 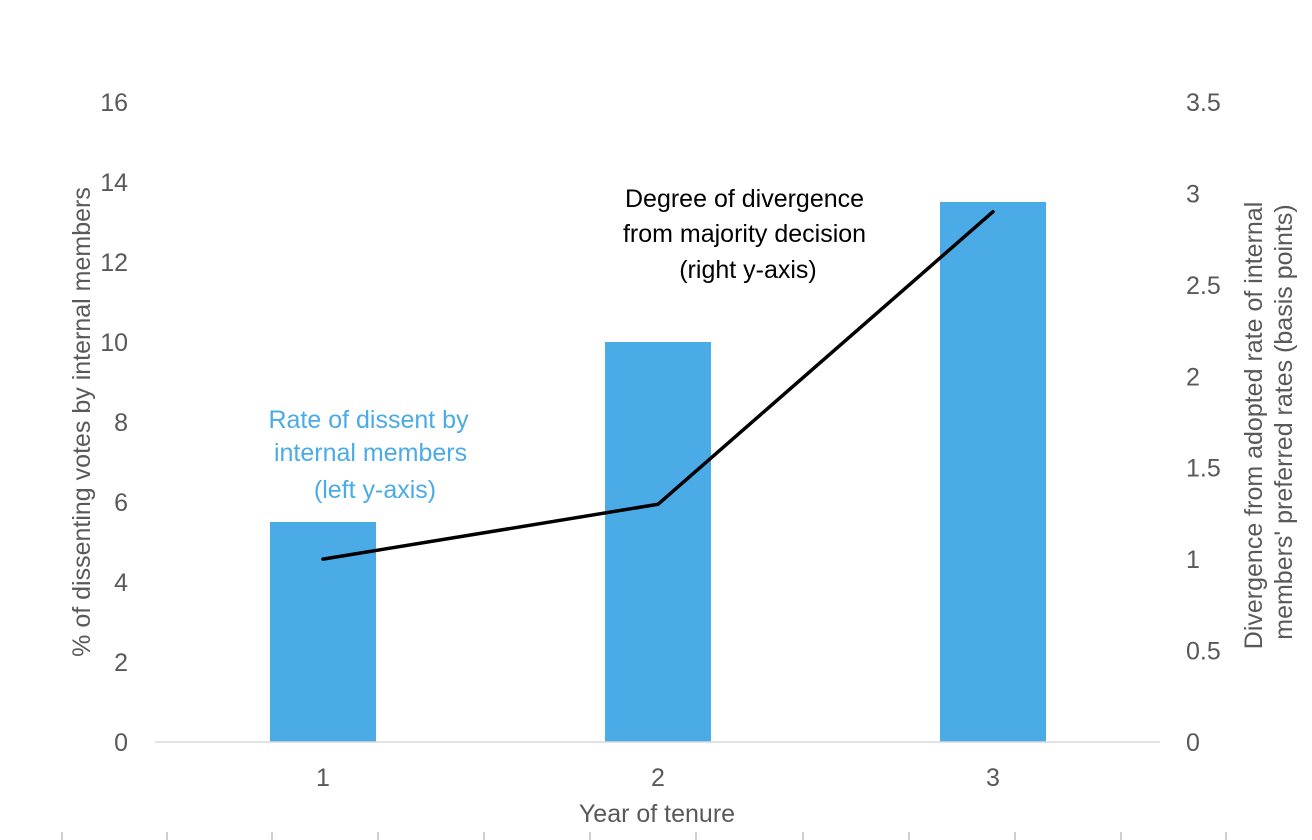 I want to click on left-y-tick-label: 12, so click(x=114, y=263).